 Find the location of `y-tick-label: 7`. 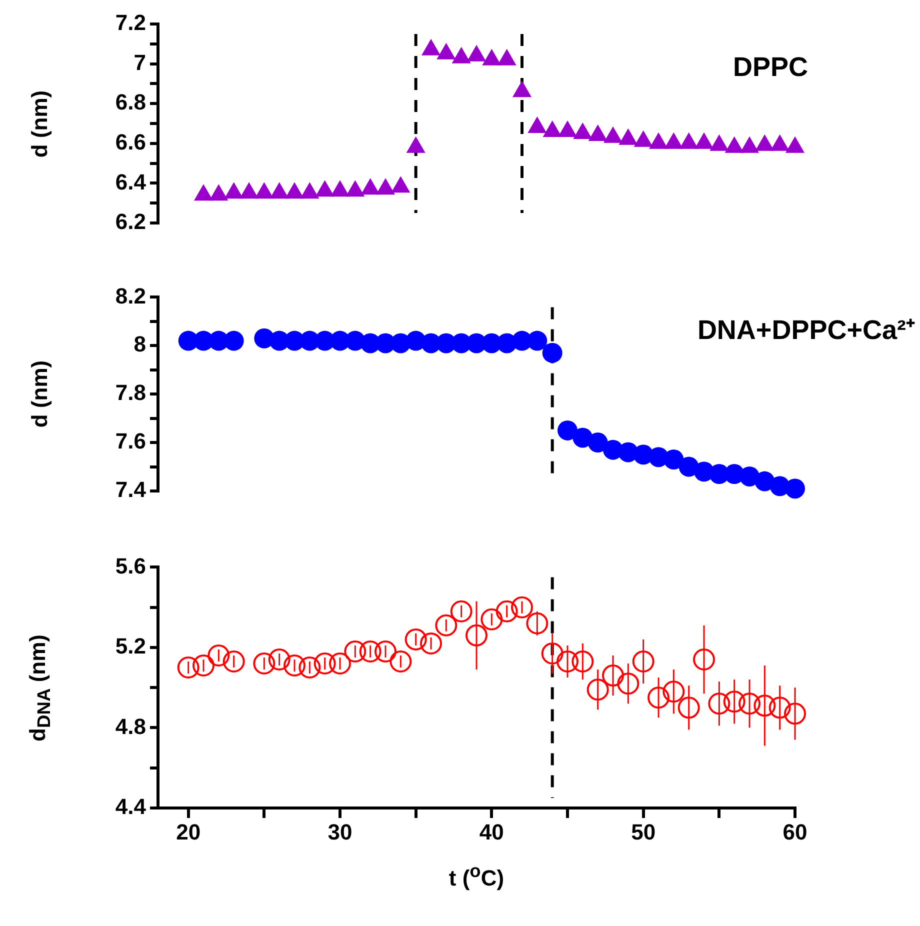

y-tick-label: 7 is located at coordinates (140, 62).